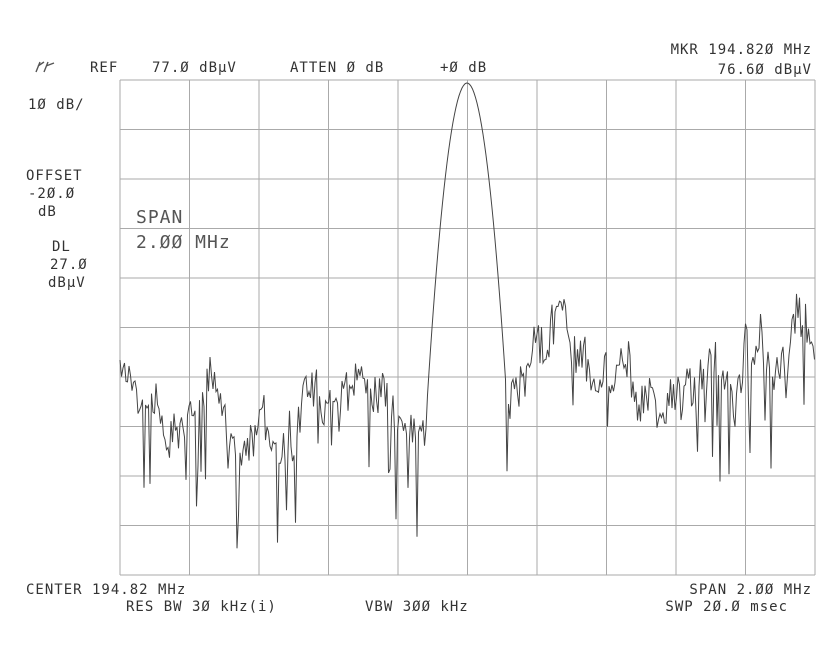  Describe the element at coordinates (69, 265) in the screenshot. I see `dl-value: 27.Ø` at that location.